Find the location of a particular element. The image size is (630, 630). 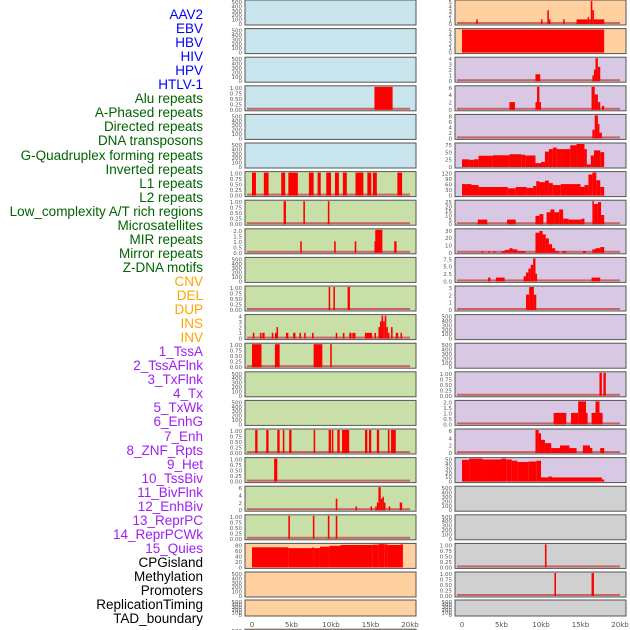

y-tick-label: 1 is located at coordinates (451, 304).